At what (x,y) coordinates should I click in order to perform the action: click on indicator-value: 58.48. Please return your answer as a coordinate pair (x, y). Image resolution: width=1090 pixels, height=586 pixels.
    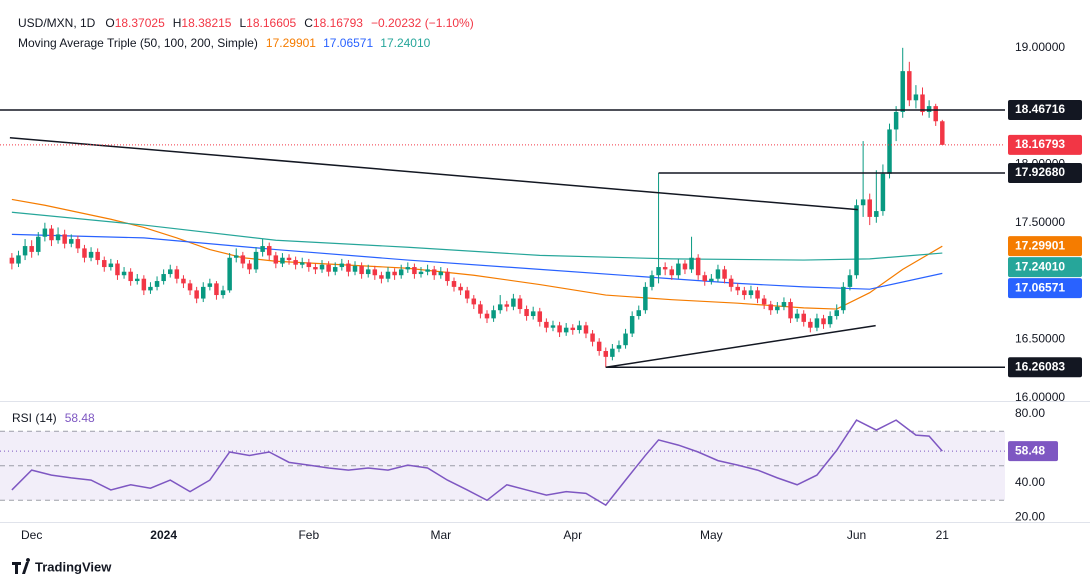
    Looking at the image, I should click on (80, 418).